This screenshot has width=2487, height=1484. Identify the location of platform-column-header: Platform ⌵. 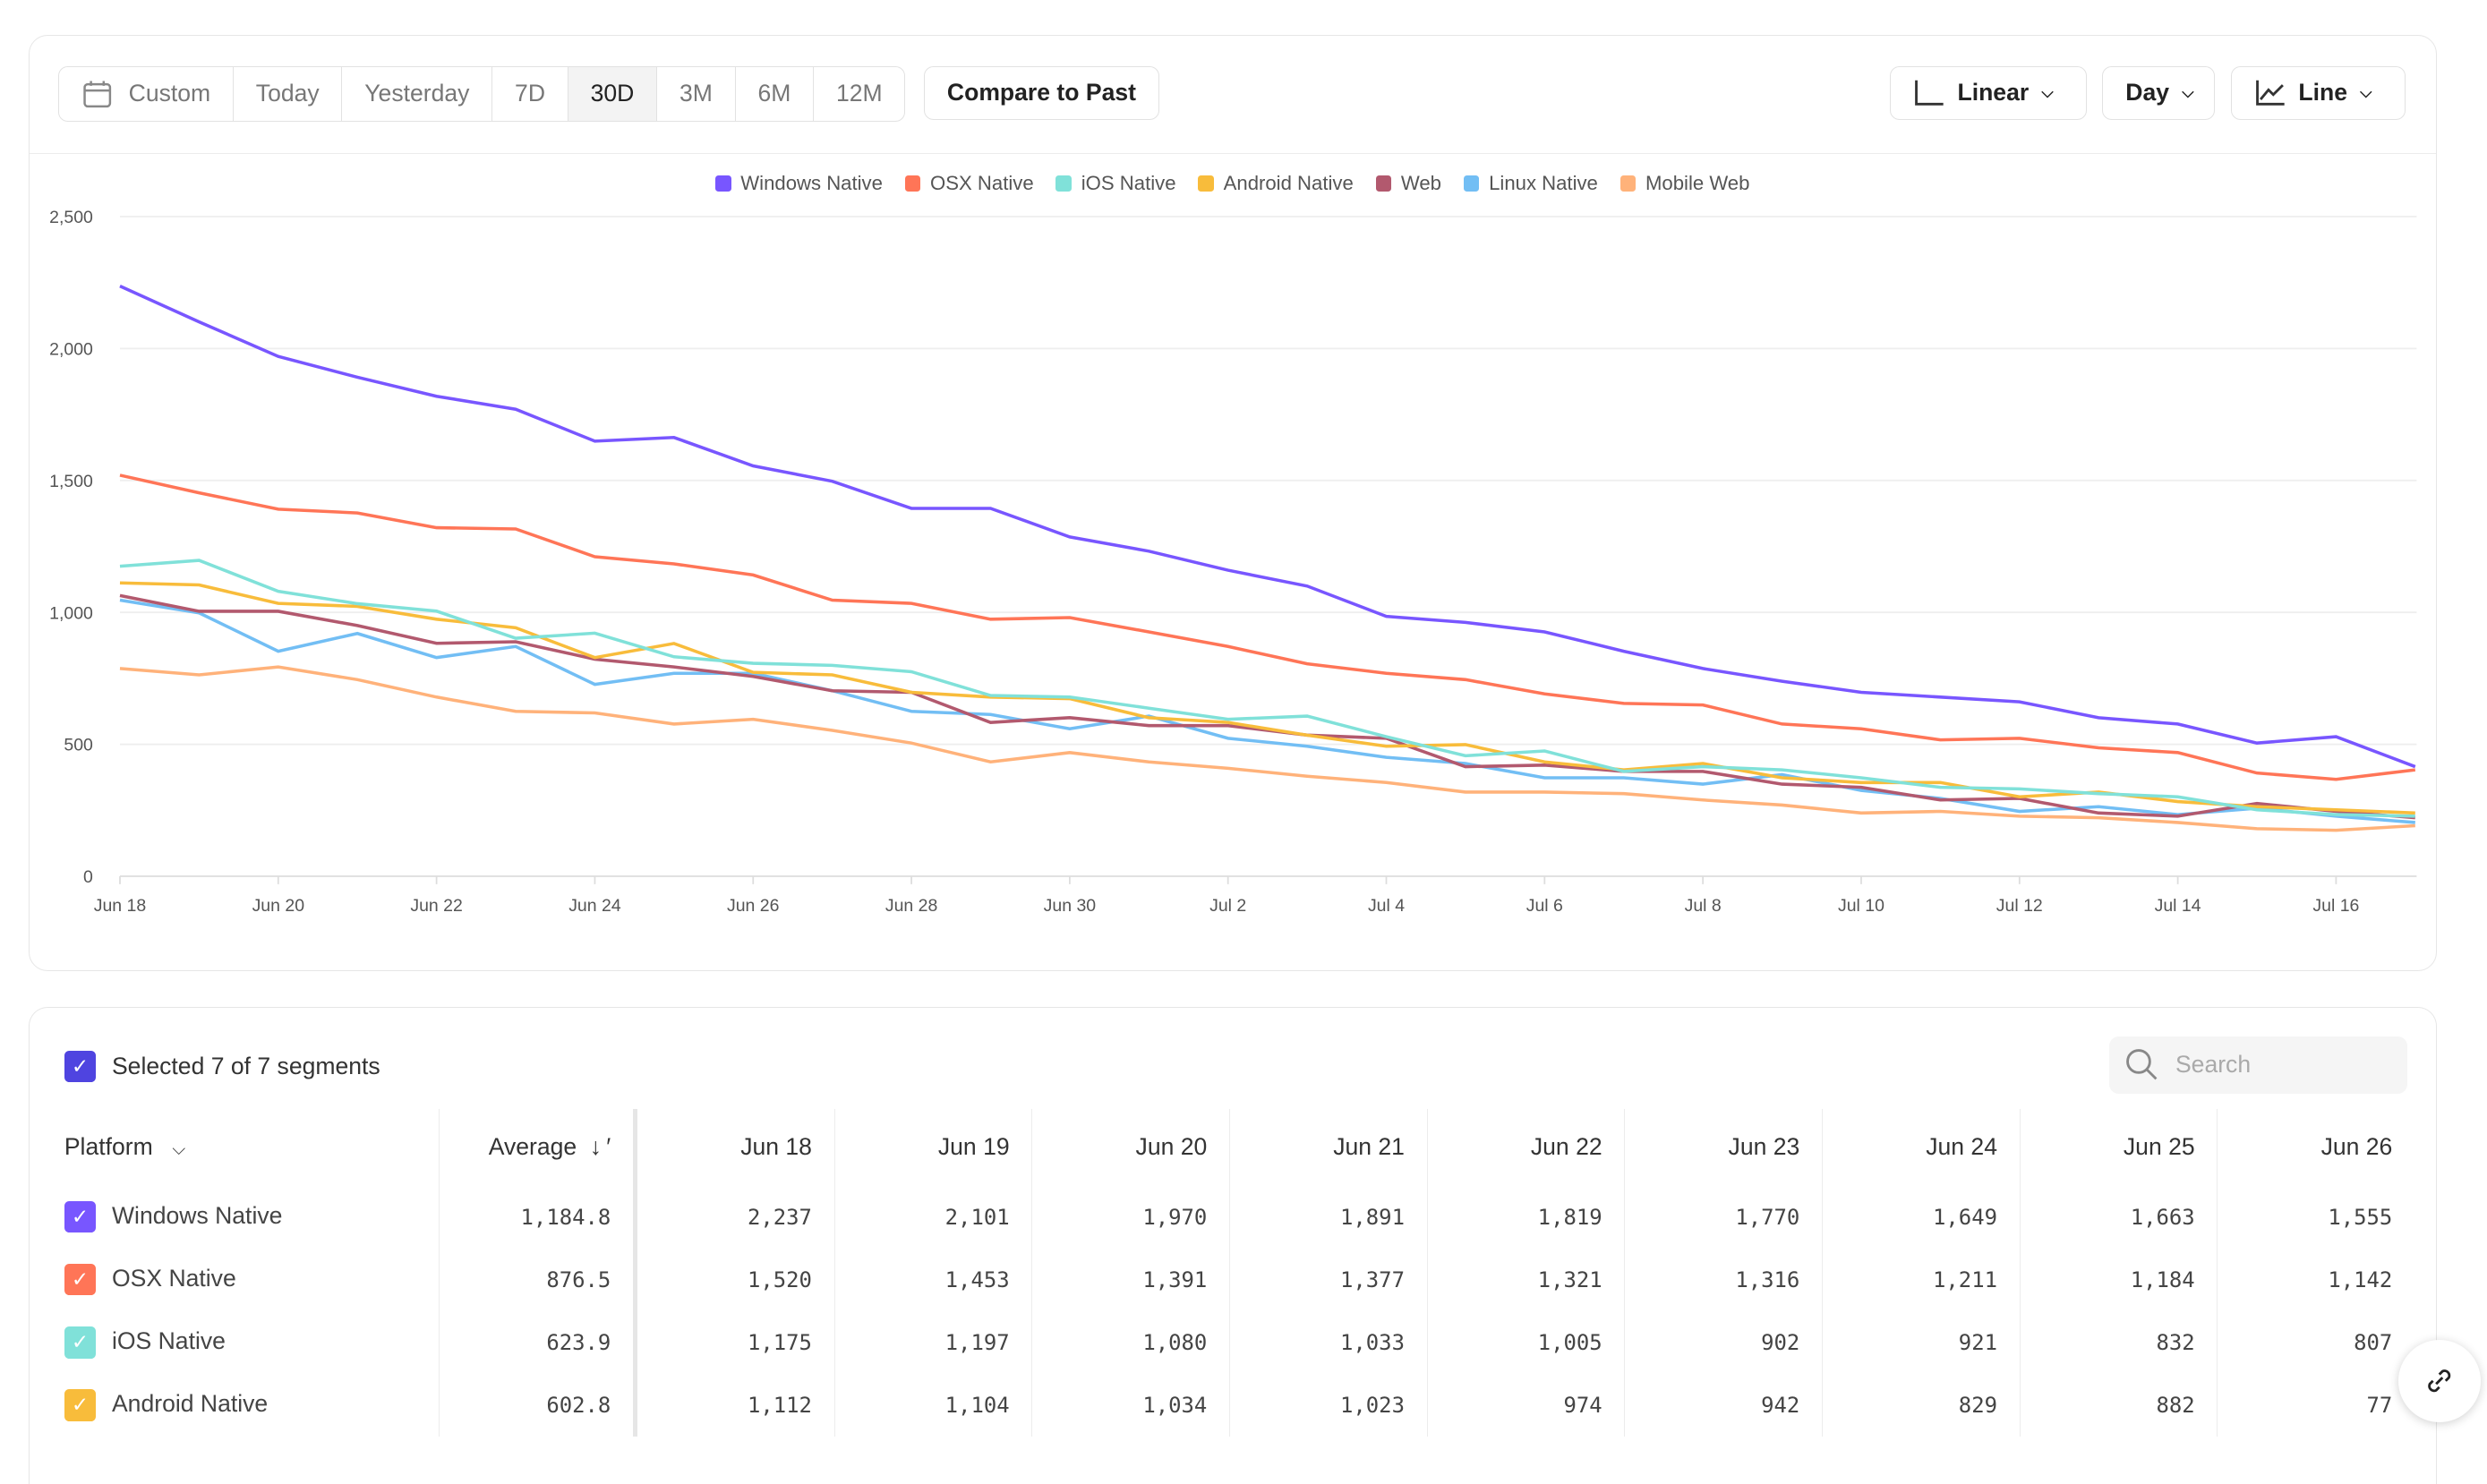
(235, 1147).